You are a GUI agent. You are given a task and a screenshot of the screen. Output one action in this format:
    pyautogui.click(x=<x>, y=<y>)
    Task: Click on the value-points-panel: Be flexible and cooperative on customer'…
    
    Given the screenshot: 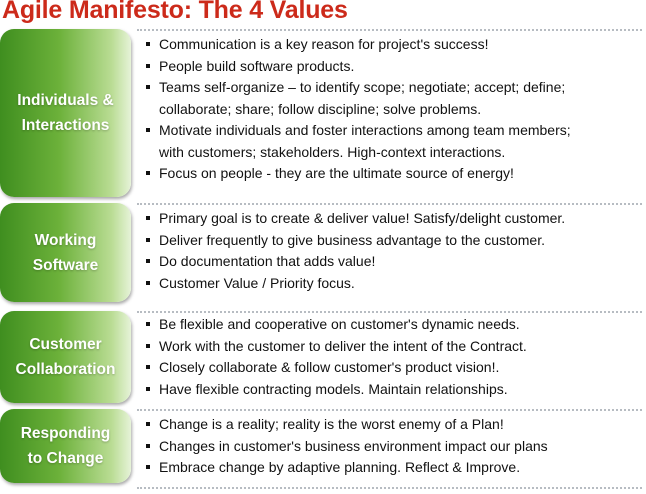 What is the action you would take?
    pyautogui.click(x=389, y=357)
    